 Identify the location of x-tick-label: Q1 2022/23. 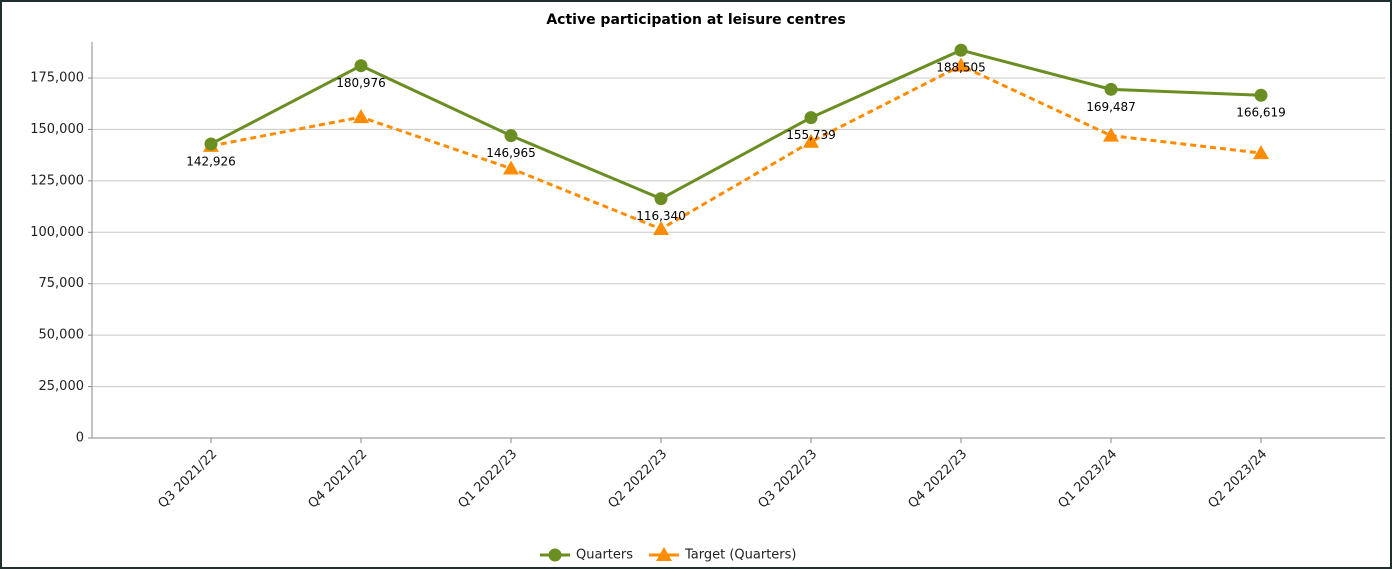
(487, 479).